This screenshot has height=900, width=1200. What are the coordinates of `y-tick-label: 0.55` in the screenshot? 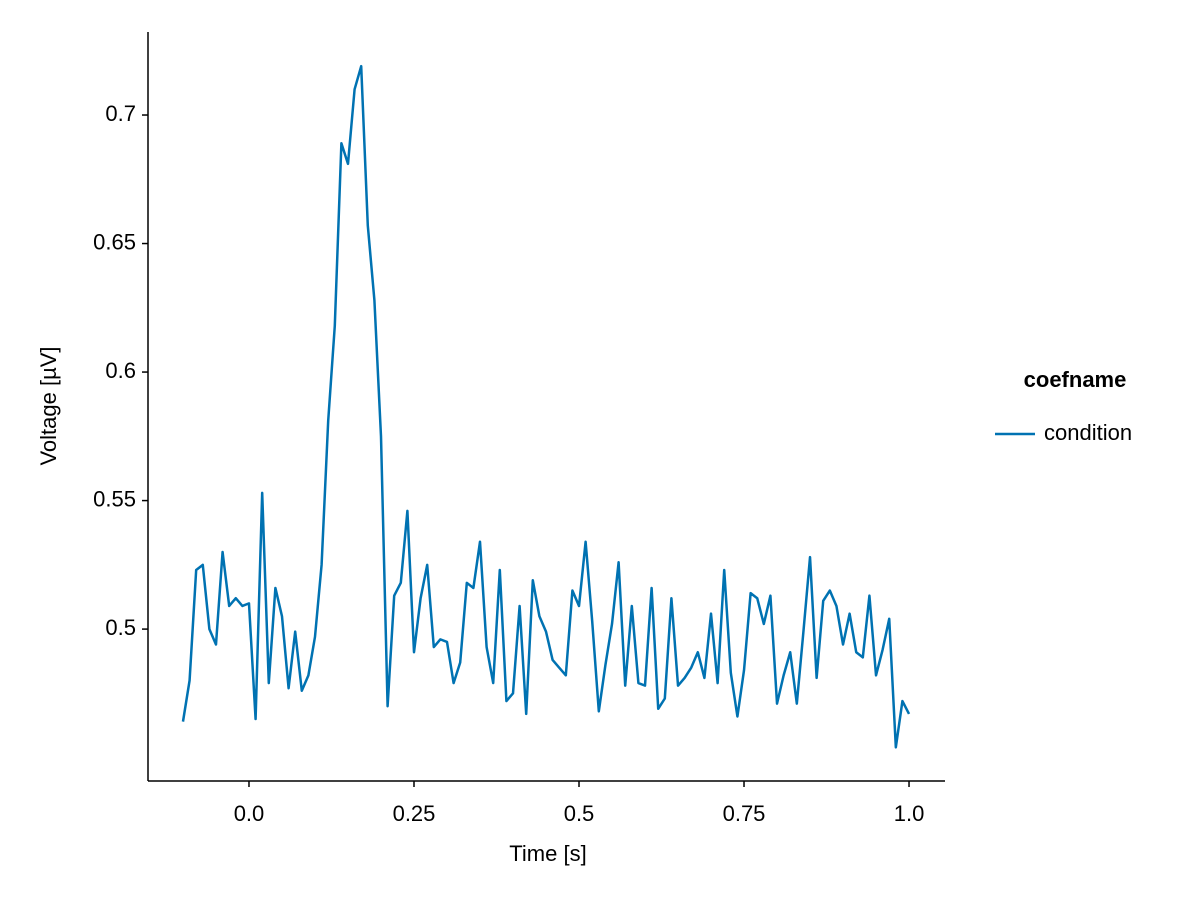 It's located at (114, 498).